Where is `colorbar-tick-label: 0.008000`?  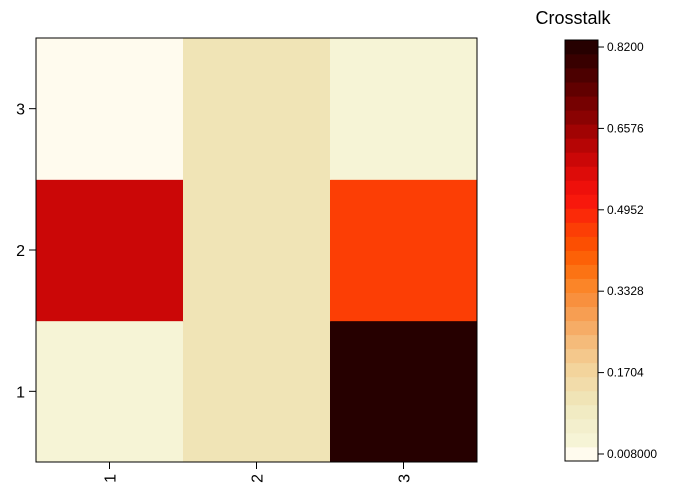
colorbar-tick-label: 0.008000 is located at coordinates (632, 454).